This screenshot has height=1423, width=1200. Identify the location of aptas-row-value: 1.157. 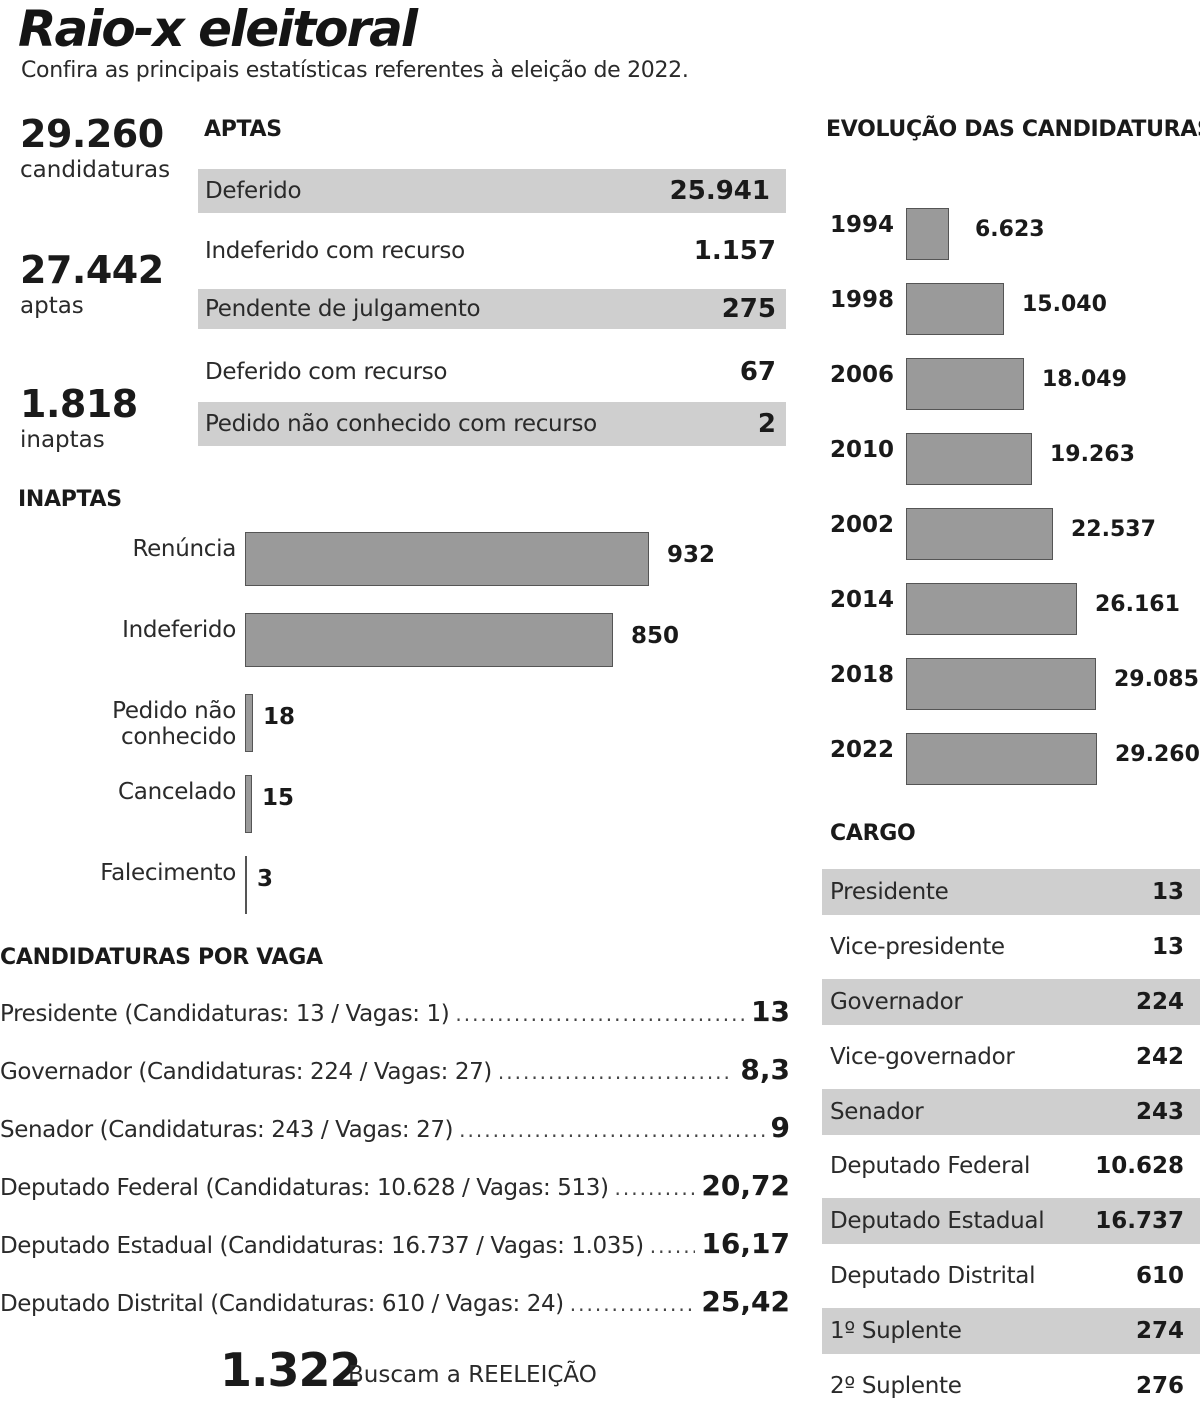
(734, 251).